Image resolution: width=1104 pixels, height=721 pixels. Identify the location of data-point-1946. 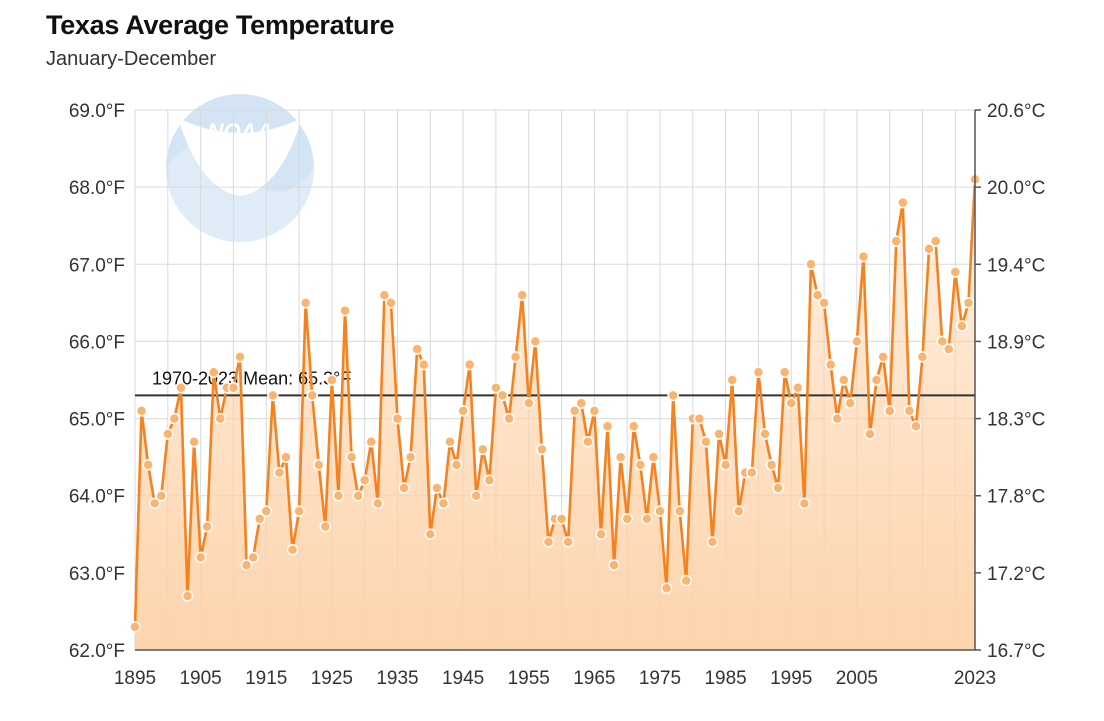
(469, 364).